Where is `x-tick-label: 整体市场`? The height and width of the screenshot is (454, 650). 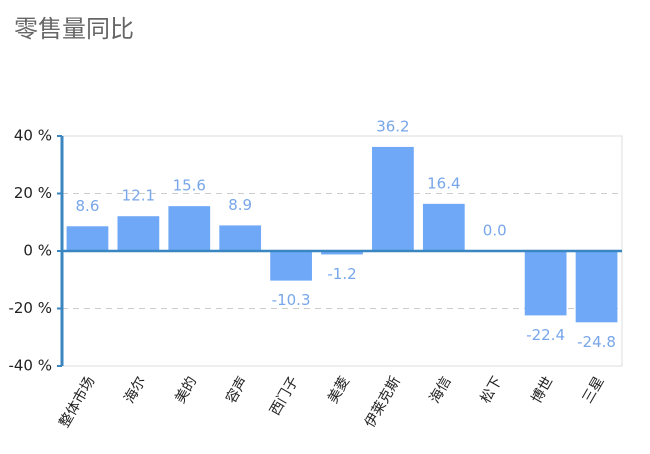 x-tick-label: 整体市场 is located at coordinates (77, 402).